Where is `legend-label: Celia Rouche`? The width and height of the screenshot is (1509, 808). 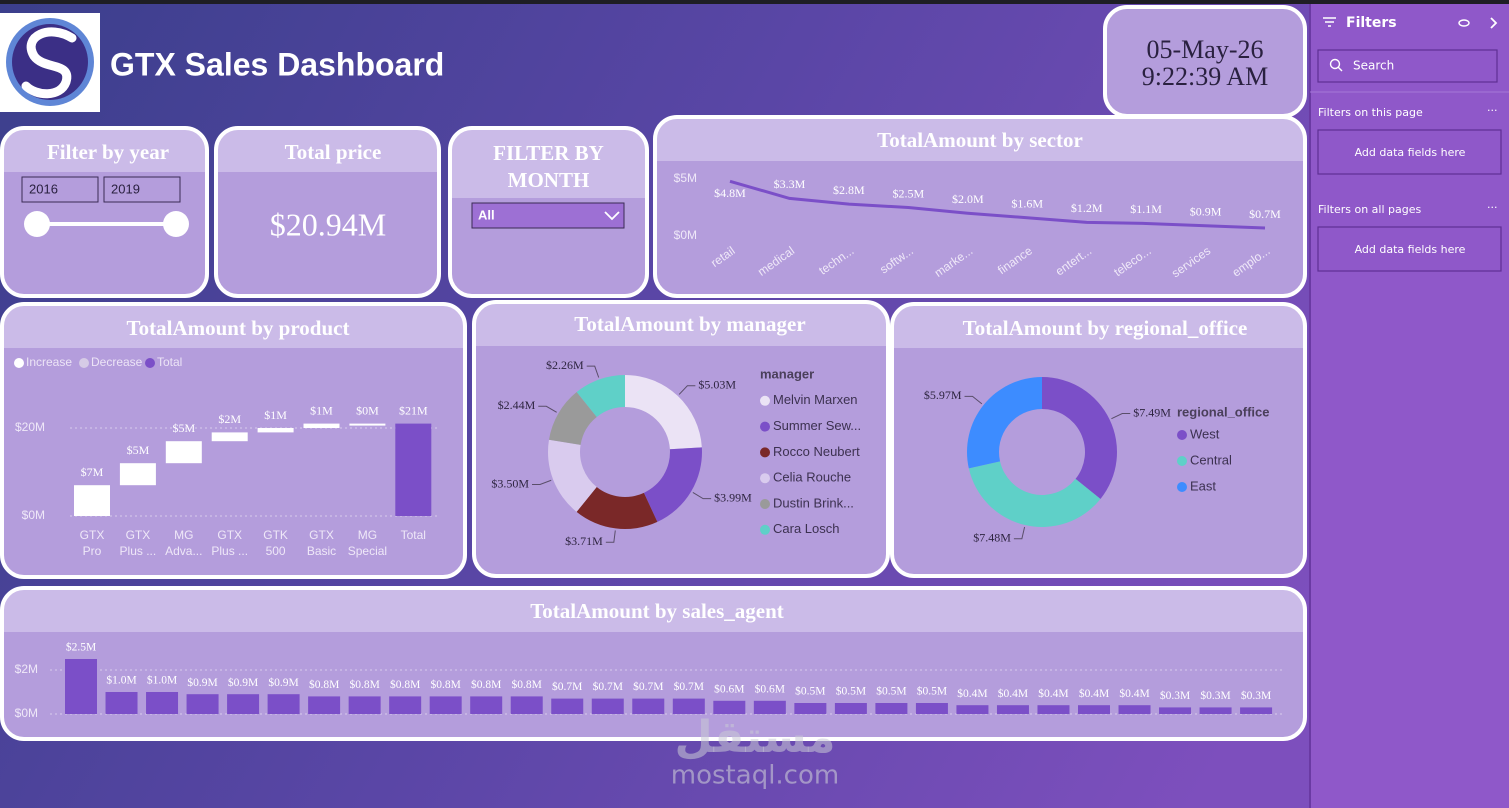
legend-label: Celia Rouche is located at coordinates (812, 477).